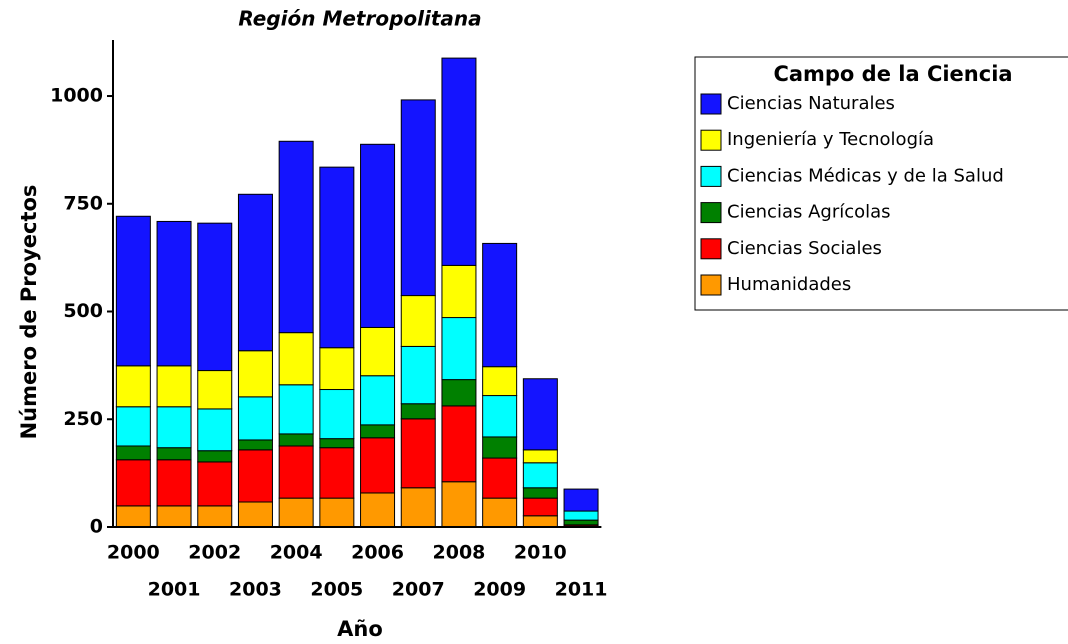  What do you see at coordinates (83, 311) in the screenshot?
I see `y-tick-label: 500` at bounding box center [83, 311].